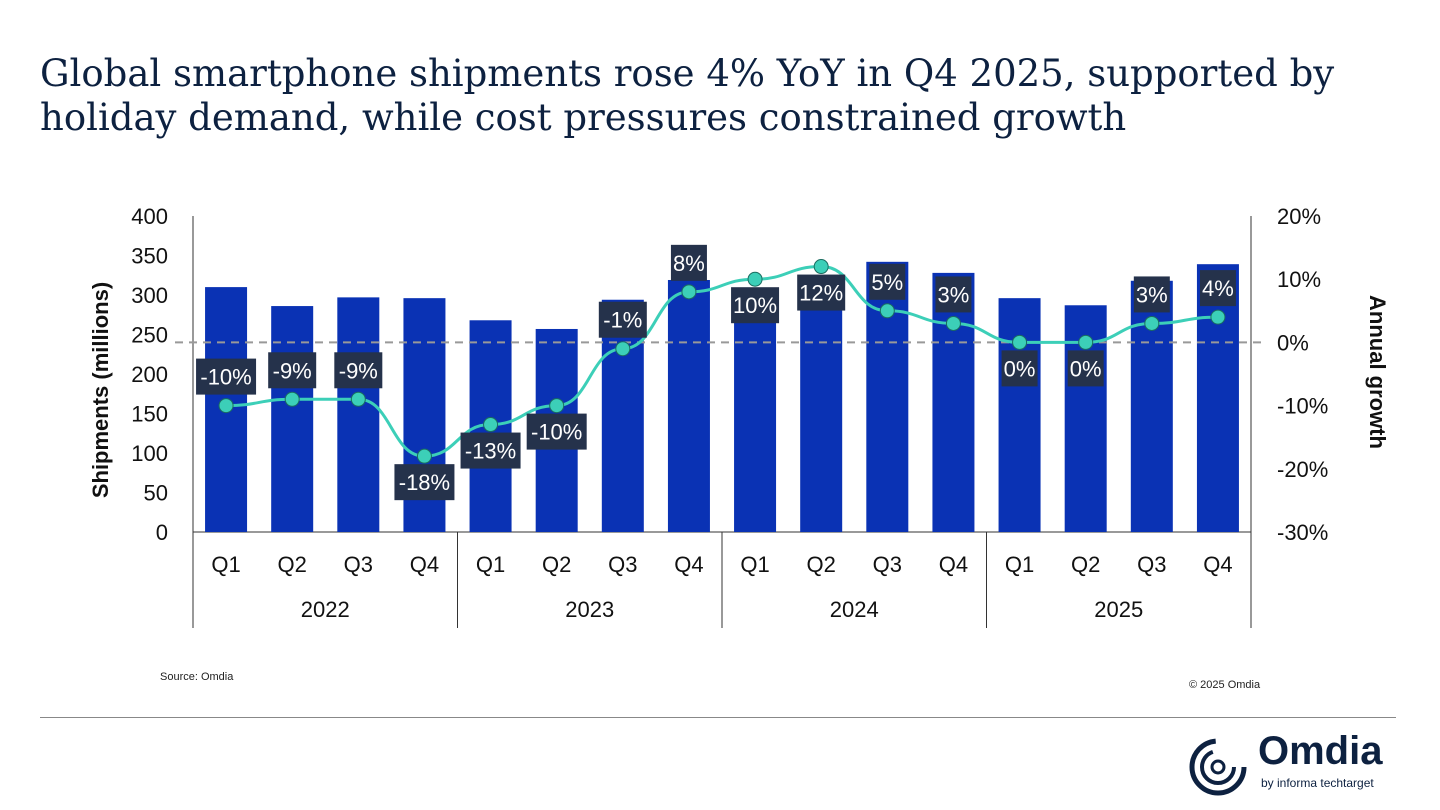  Describe the element at coordinates (589, 609) in the screenshot. I see `year-label: 2023` at that location.